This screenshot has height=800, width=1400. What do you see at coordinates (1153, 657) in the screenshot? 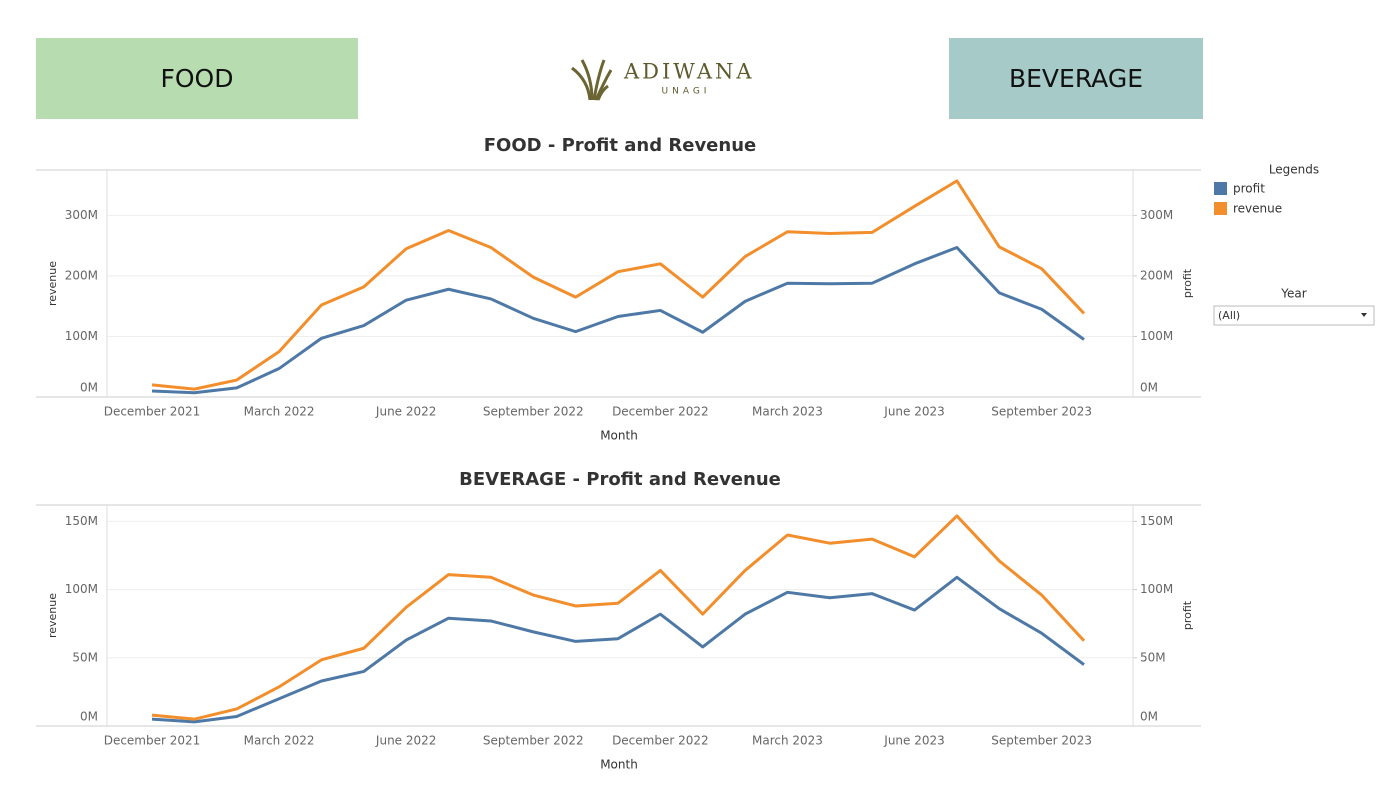
I see `y2-tick-label: 50M` at bounding box center [1153, 657].